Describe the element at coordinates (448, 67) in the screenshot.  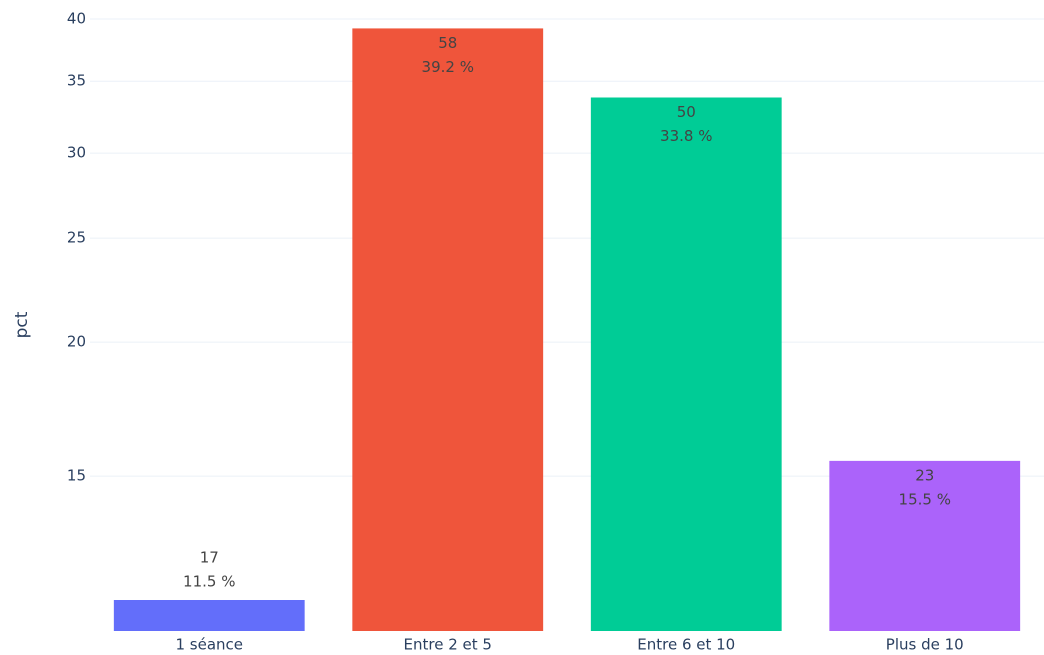
I see `bar-value-label: 39.2 %` at that location.